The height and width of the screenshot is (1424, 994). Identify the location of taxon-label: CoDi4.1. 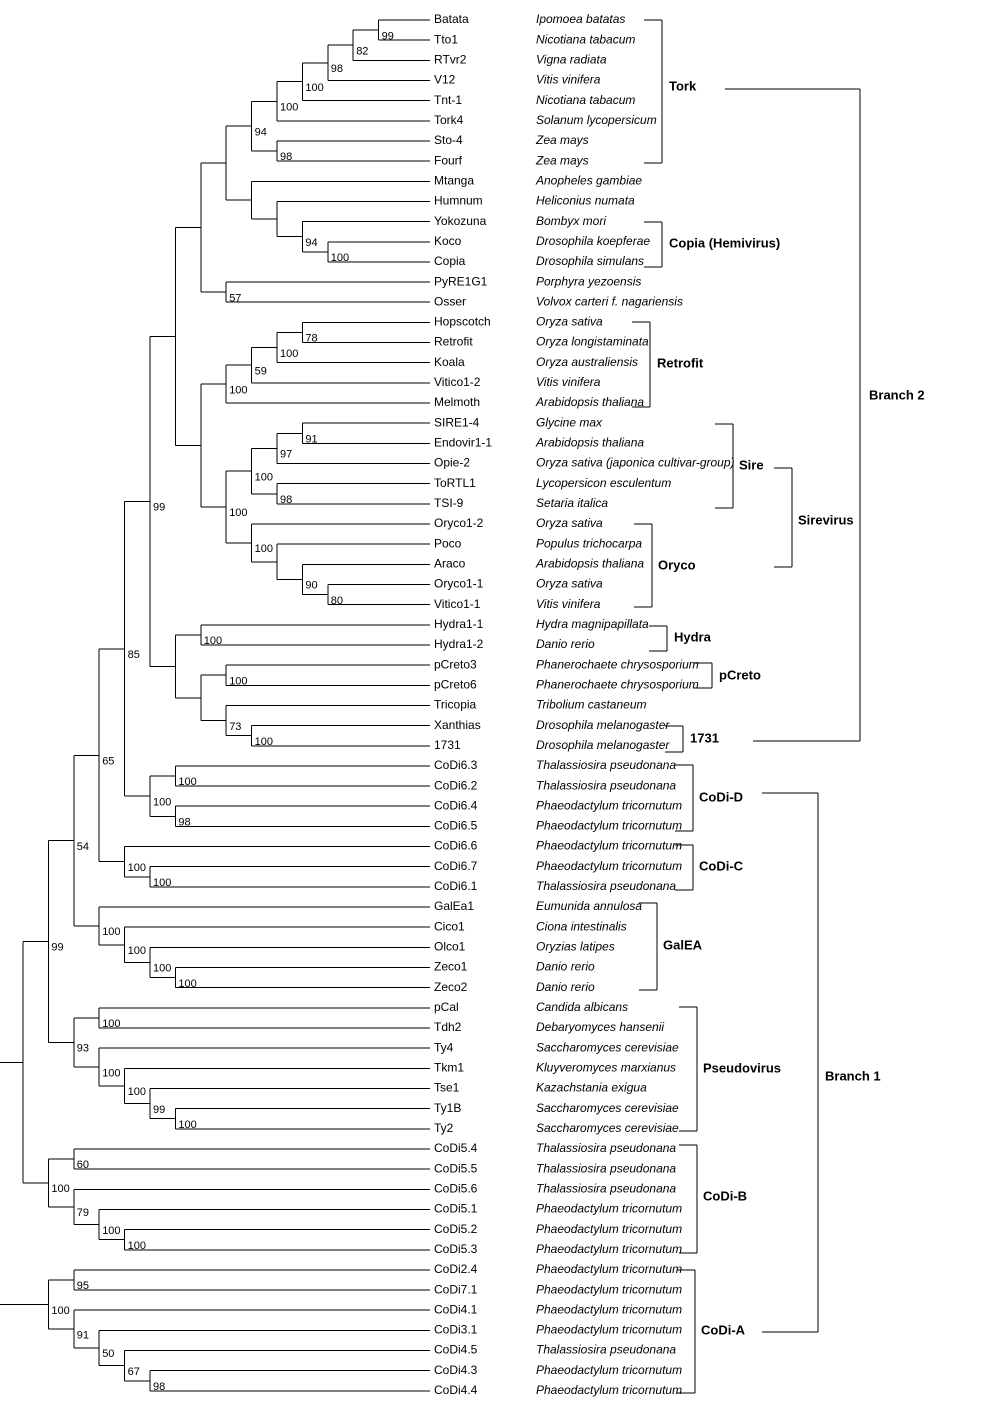
(456, 1309).